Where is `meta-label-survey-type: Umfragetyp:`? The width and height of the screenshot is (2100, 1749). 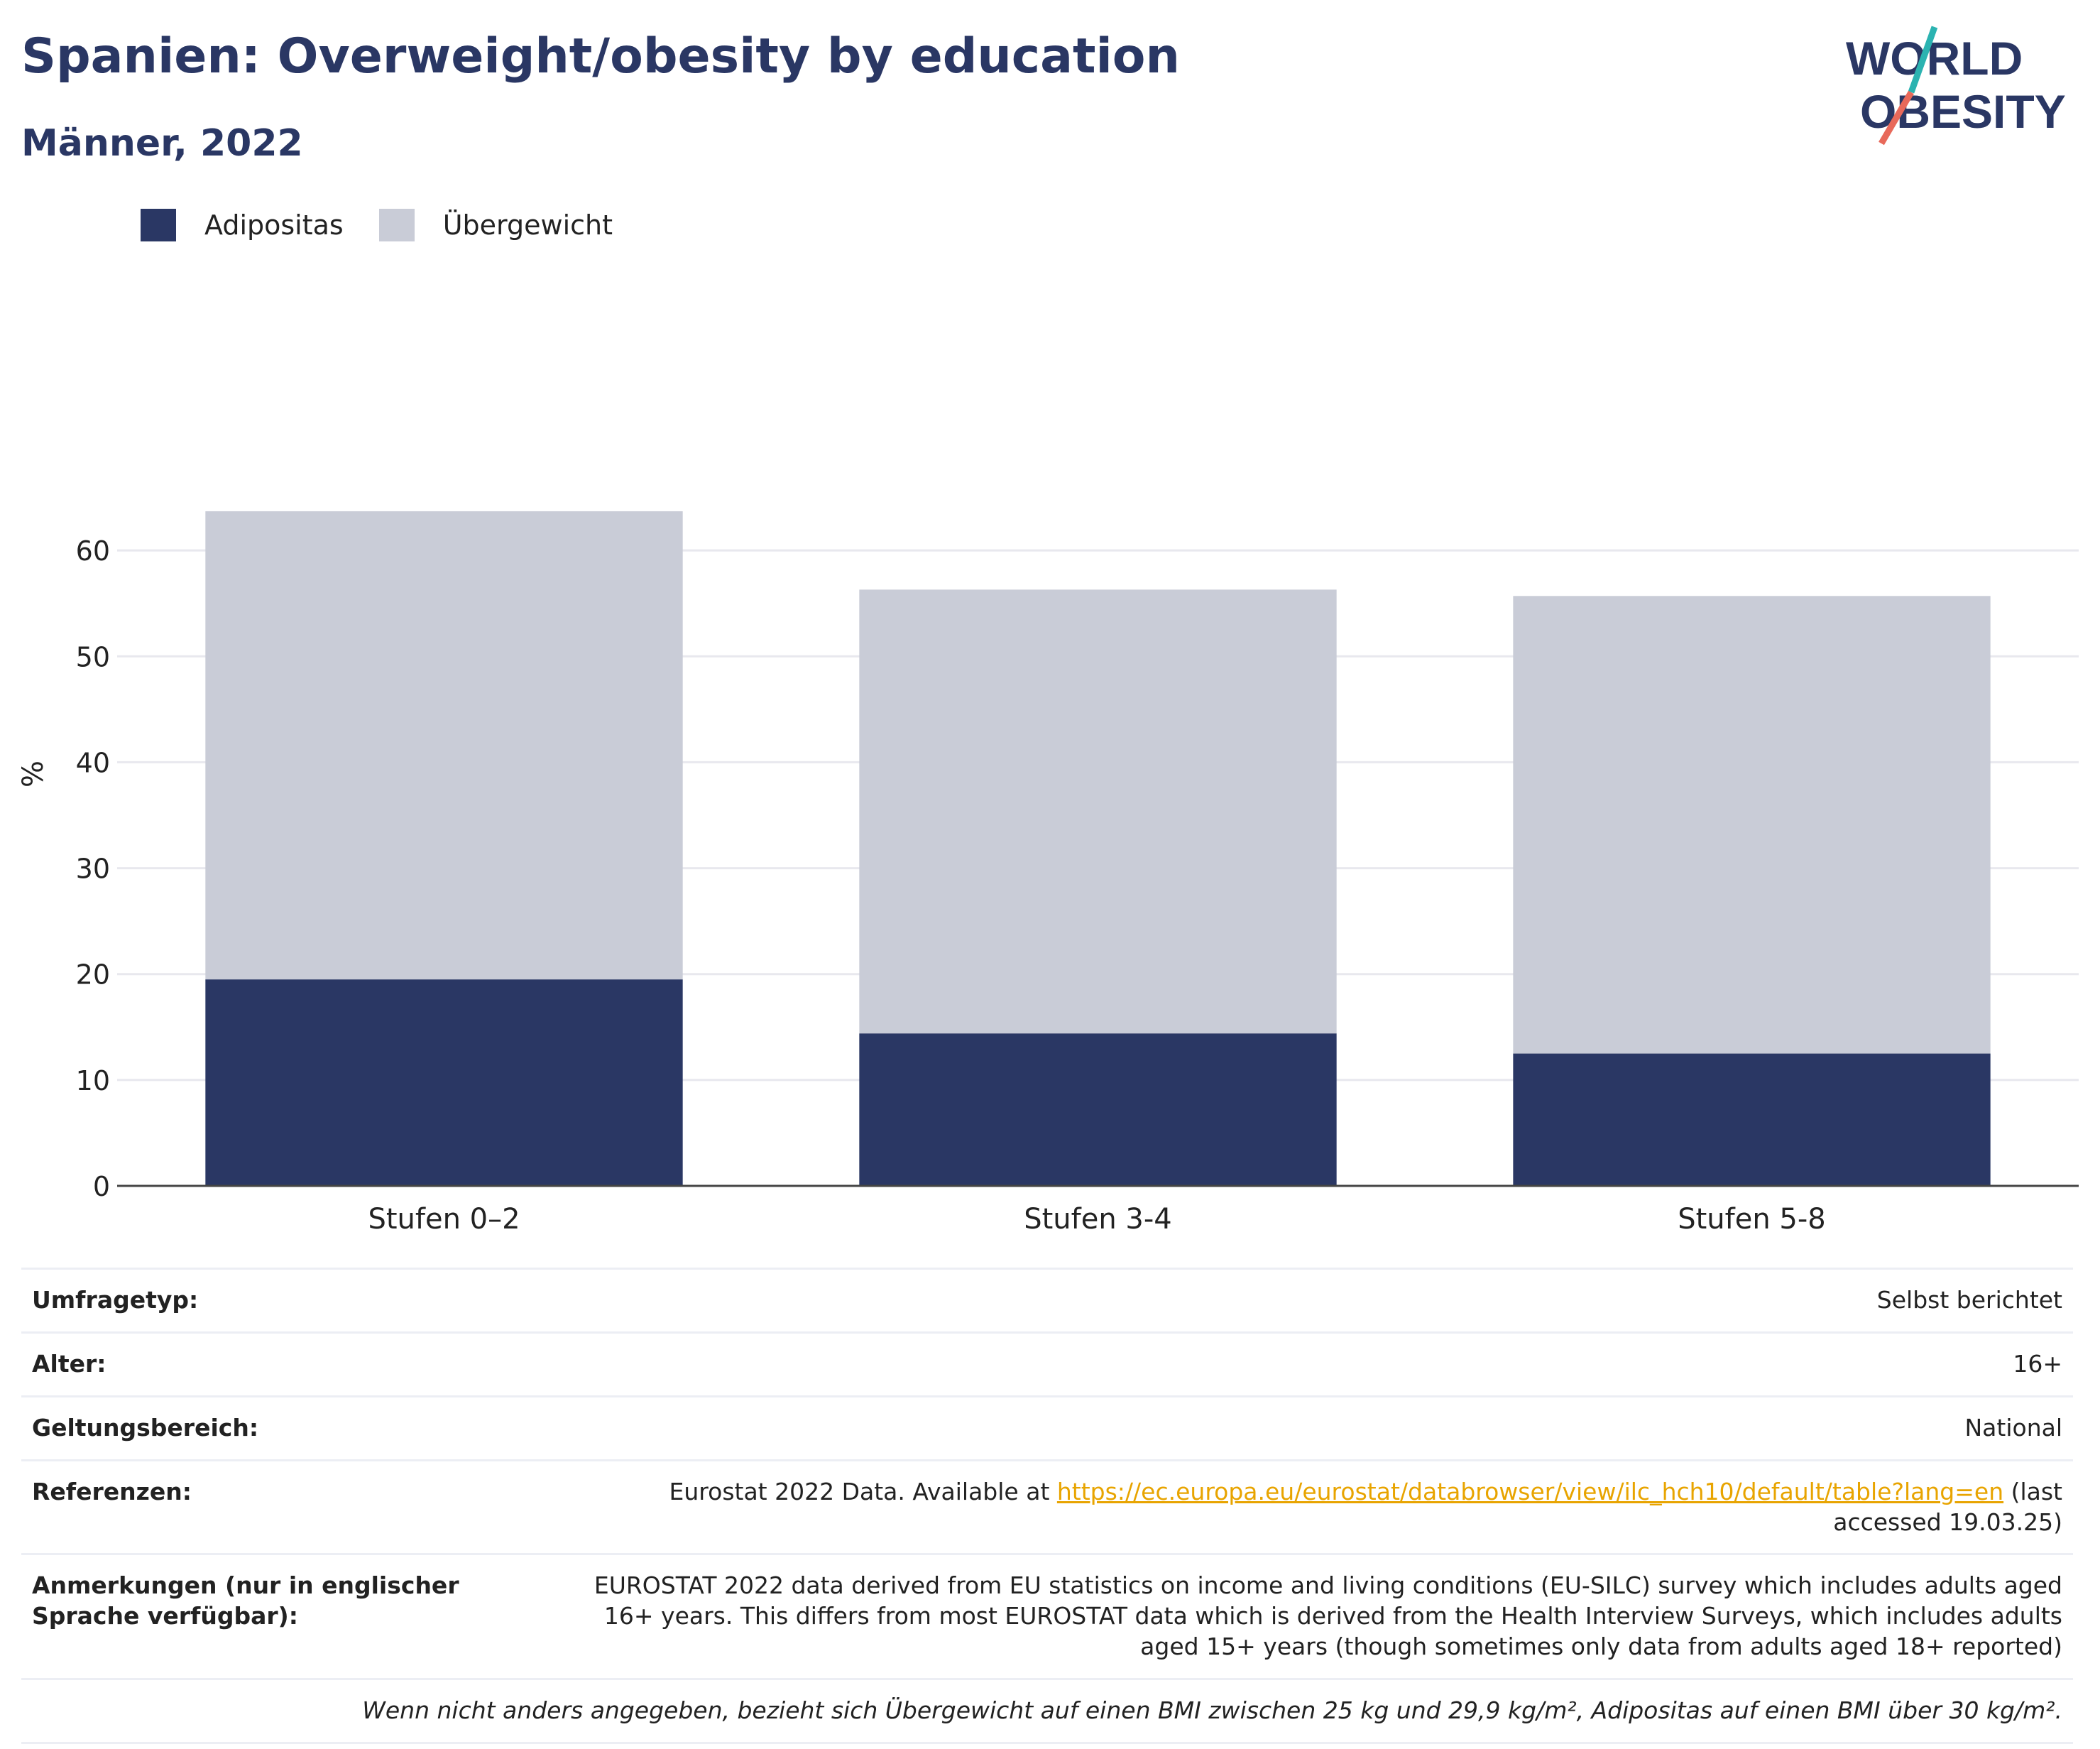 meta-label-survey-type: Umfragetyp: is located at coordinates (287, 1300).